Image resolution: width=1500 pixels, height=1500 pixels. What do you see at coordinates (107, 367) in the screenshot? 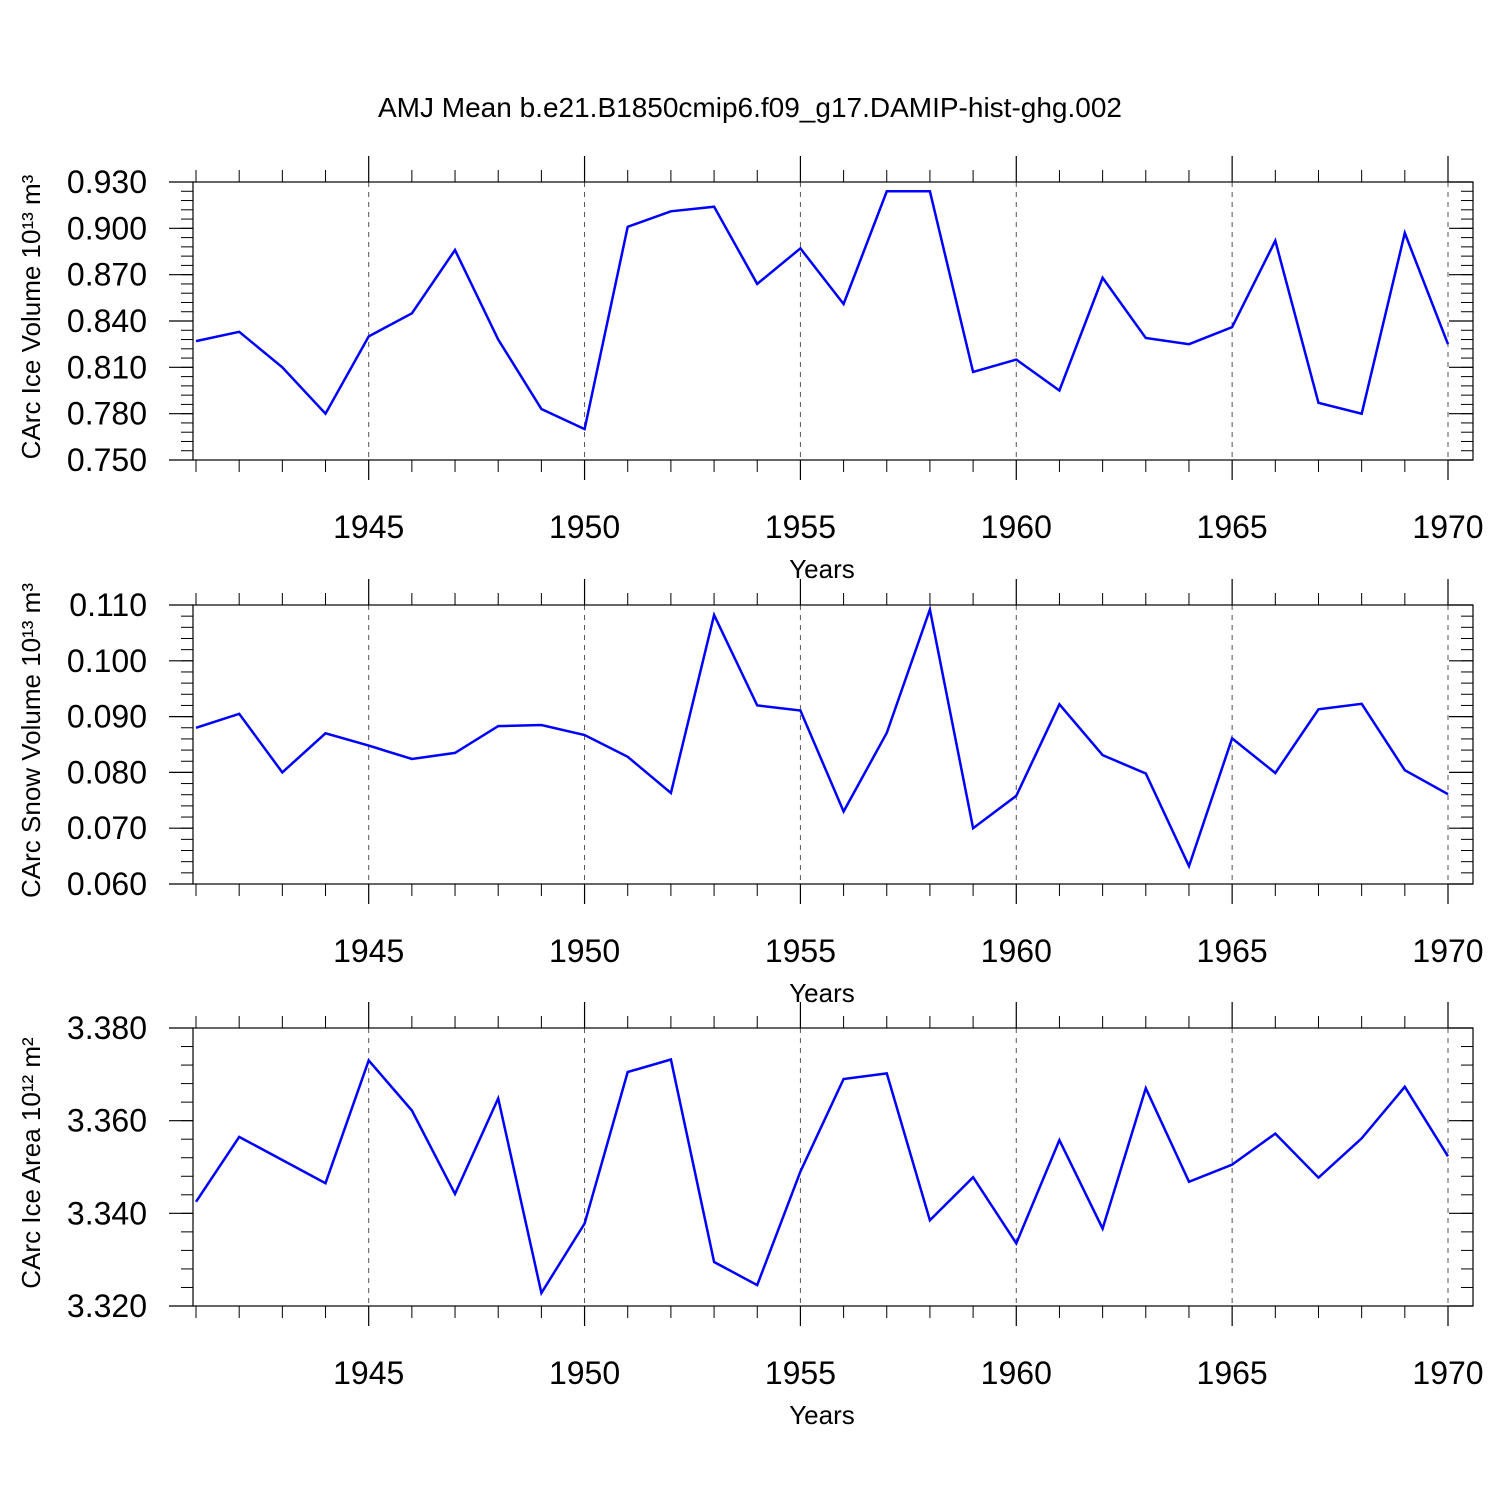
I see `y-tick-label: 0.810` at bounding box center [107, 367].